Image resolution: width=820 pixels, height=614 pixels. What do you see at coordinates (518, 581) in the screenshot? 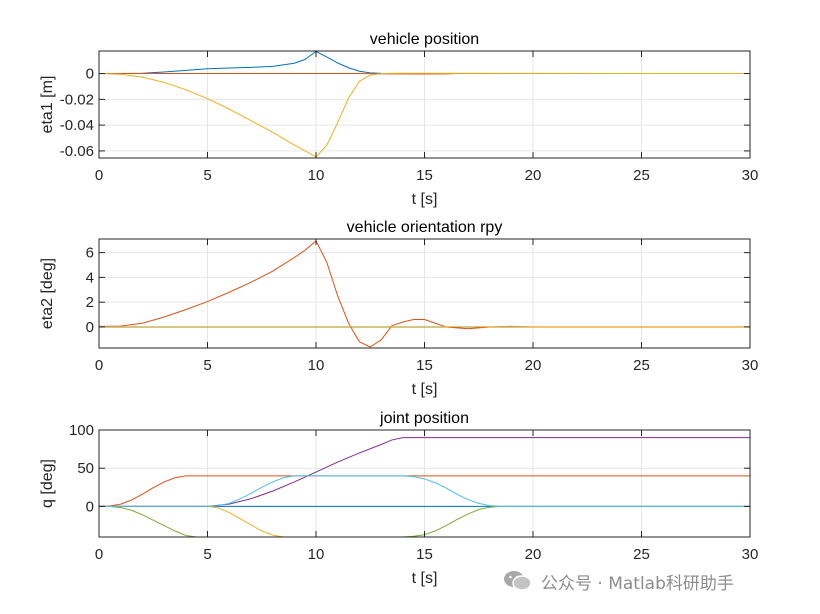
I see `wechat-icon` at bounding box center [518, 581].